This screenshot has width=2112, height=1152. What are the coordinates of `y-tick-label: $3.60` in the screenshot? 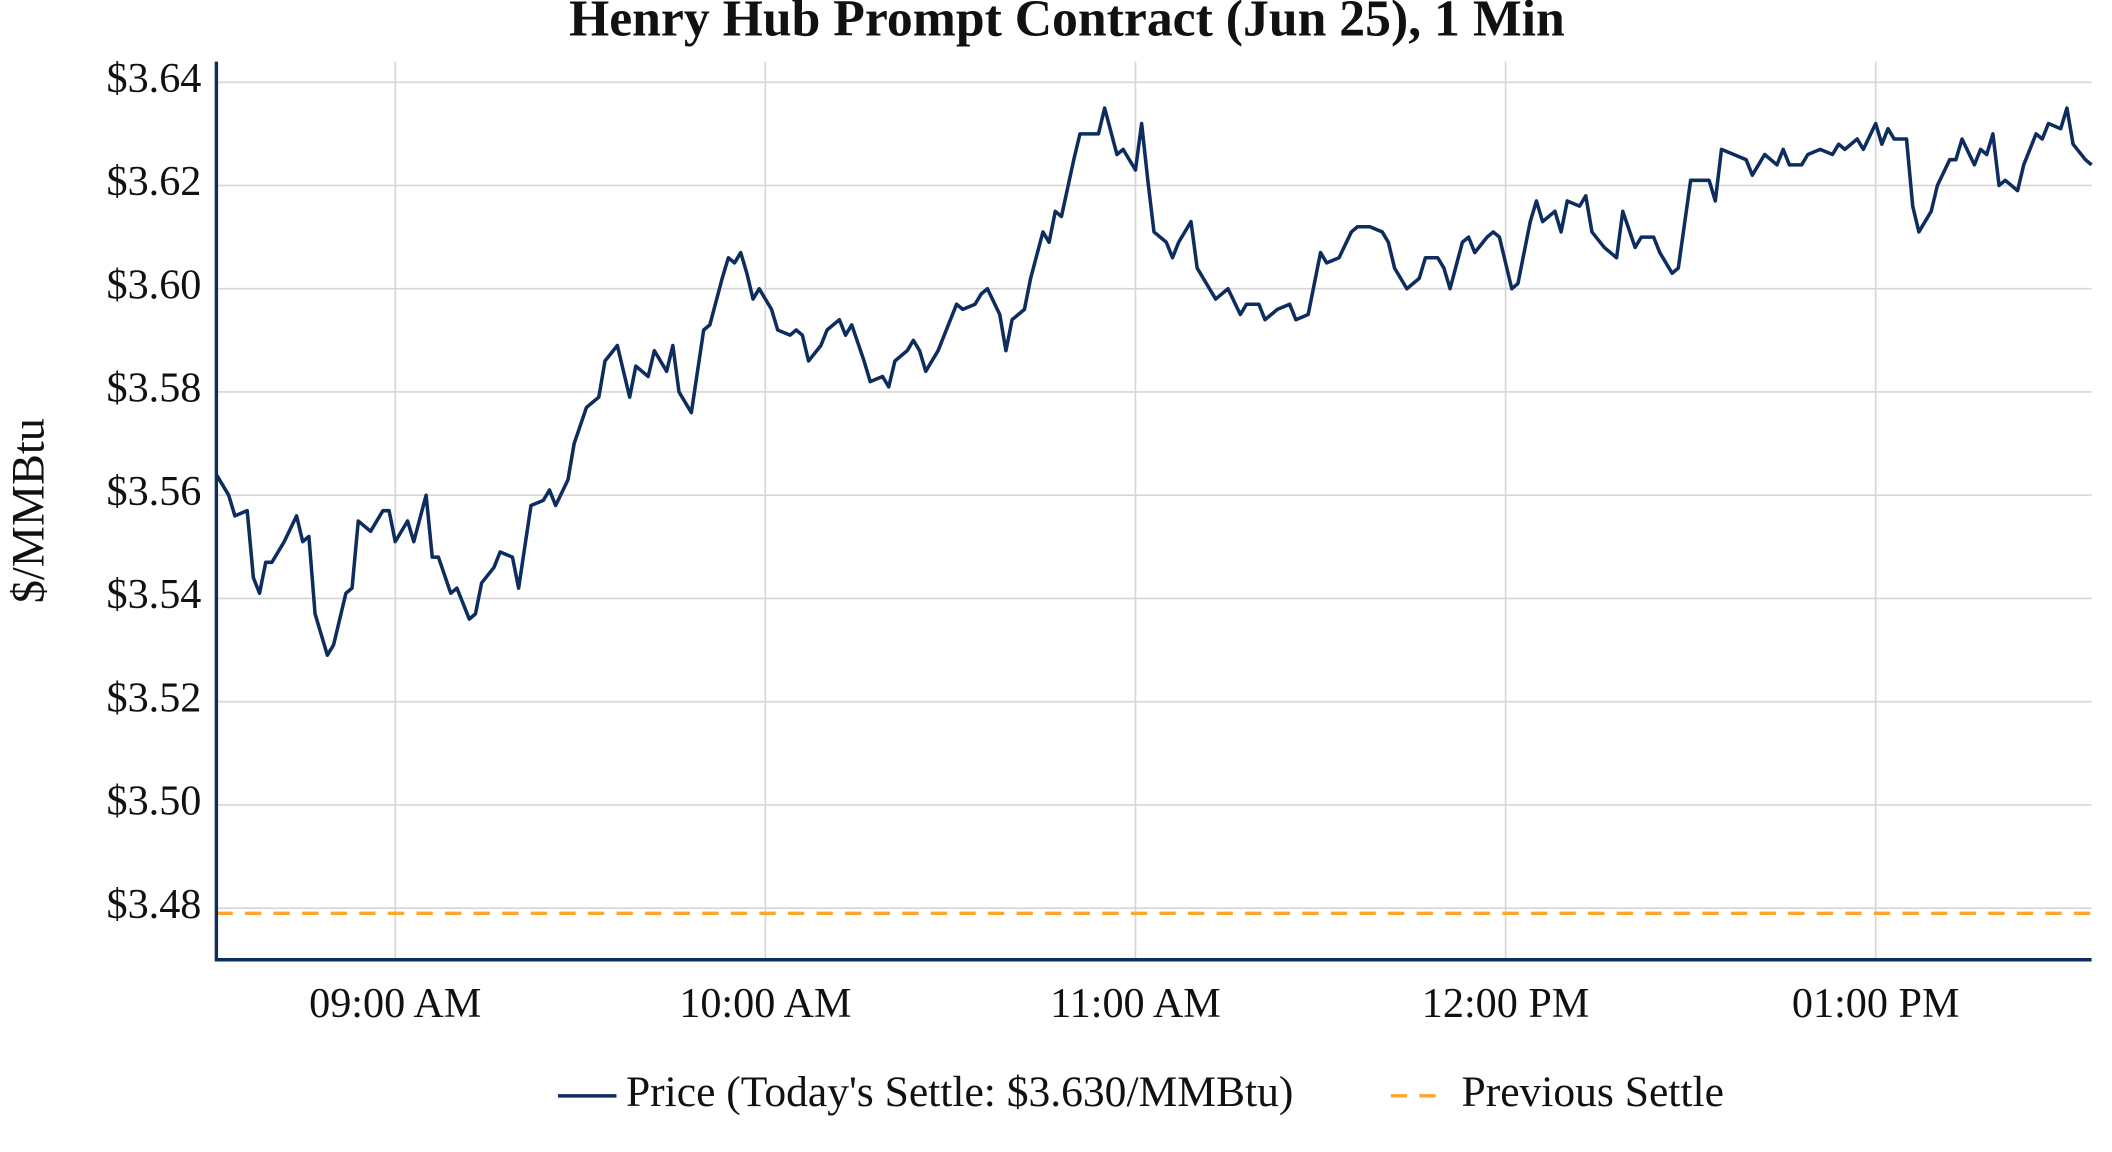 It's located at (154, 284).